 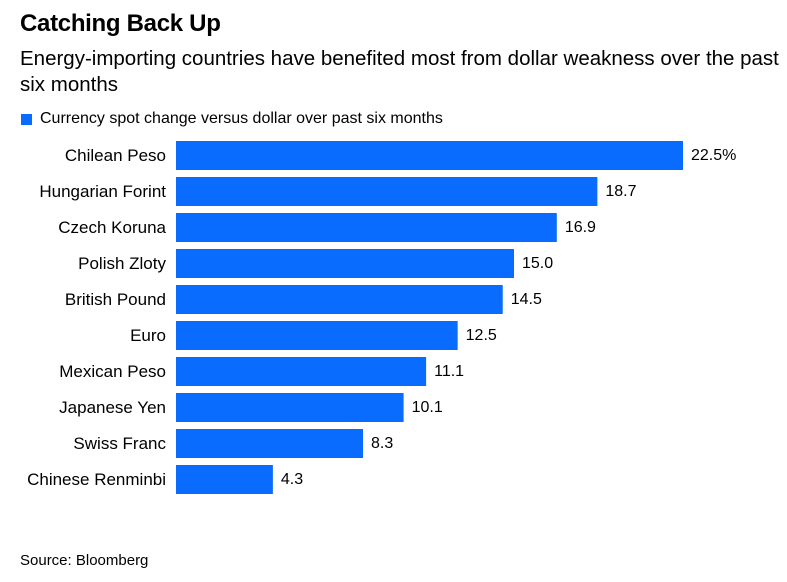 What do you see at coordinates (112, 227) in the screenshot?
I see `category-label: Czech Koruna` at bounding box center [112, 227].